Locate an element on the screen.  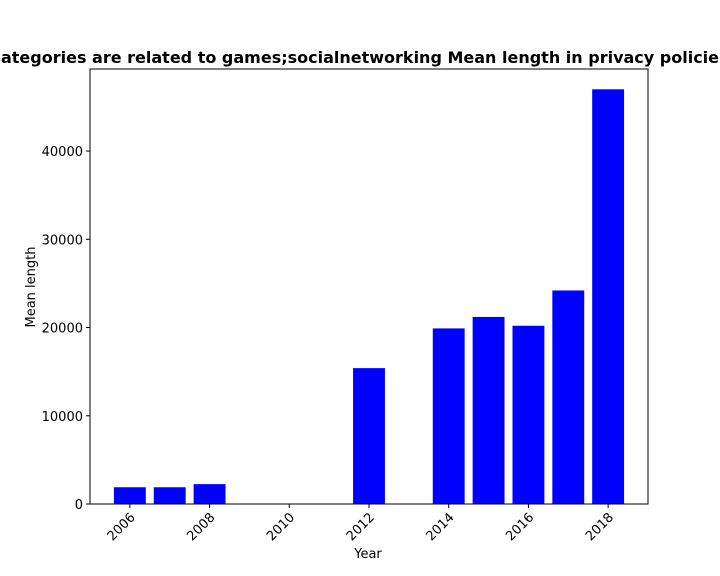
bar-2007 is located at coordinates (169, 495).